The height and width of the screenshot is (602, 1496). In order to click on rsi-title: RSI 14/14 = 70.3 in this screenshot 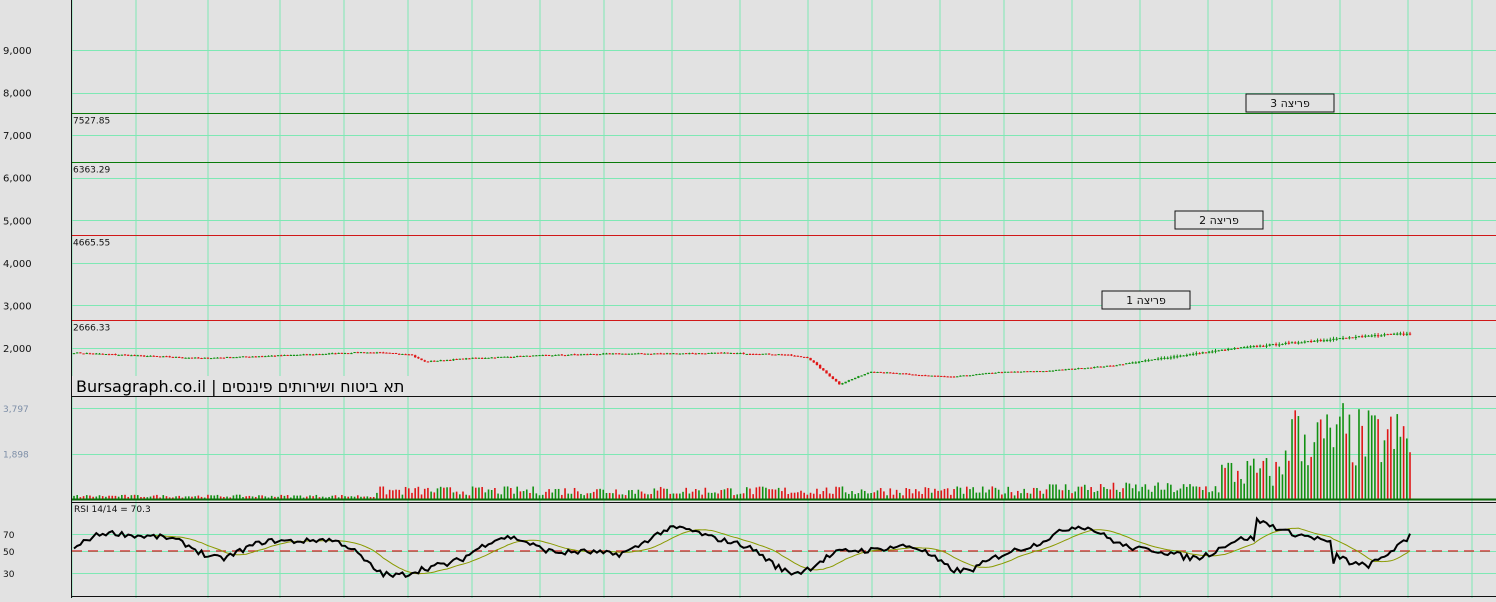, I will do `click(112, 510)`.